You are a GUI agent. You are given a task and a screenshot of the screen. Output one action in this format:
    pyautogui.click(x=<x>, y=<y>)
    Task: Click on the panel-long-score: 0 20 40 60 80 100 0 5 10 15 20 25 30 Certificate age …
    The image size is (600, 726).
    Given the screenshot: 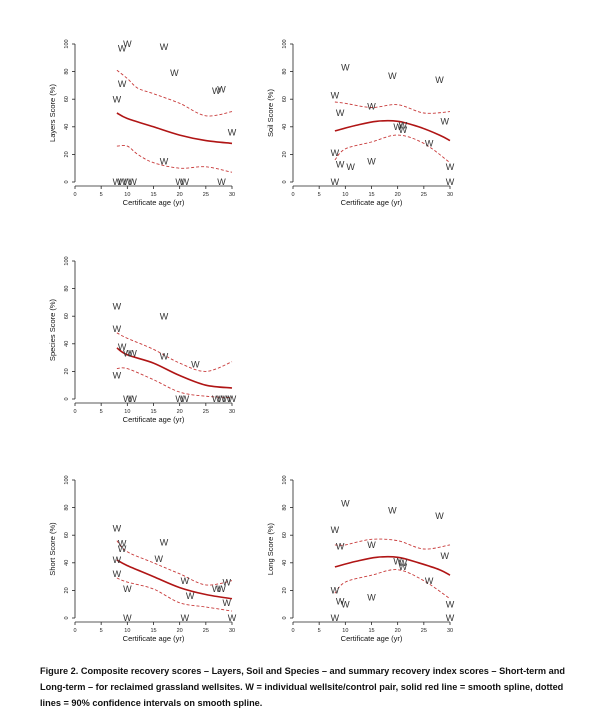 What is the action you would take?
    pyautogui.click(x=360, y=559)
    